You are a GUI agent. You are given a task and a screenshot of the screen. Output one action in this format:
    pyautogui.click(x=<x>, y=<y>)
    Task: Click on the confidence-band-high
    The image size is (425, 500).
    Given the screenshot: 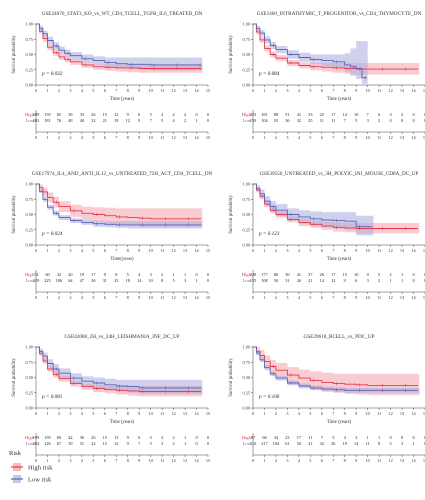 What is the action you would take?
    pyautogui.click(x=336, y=209)
    